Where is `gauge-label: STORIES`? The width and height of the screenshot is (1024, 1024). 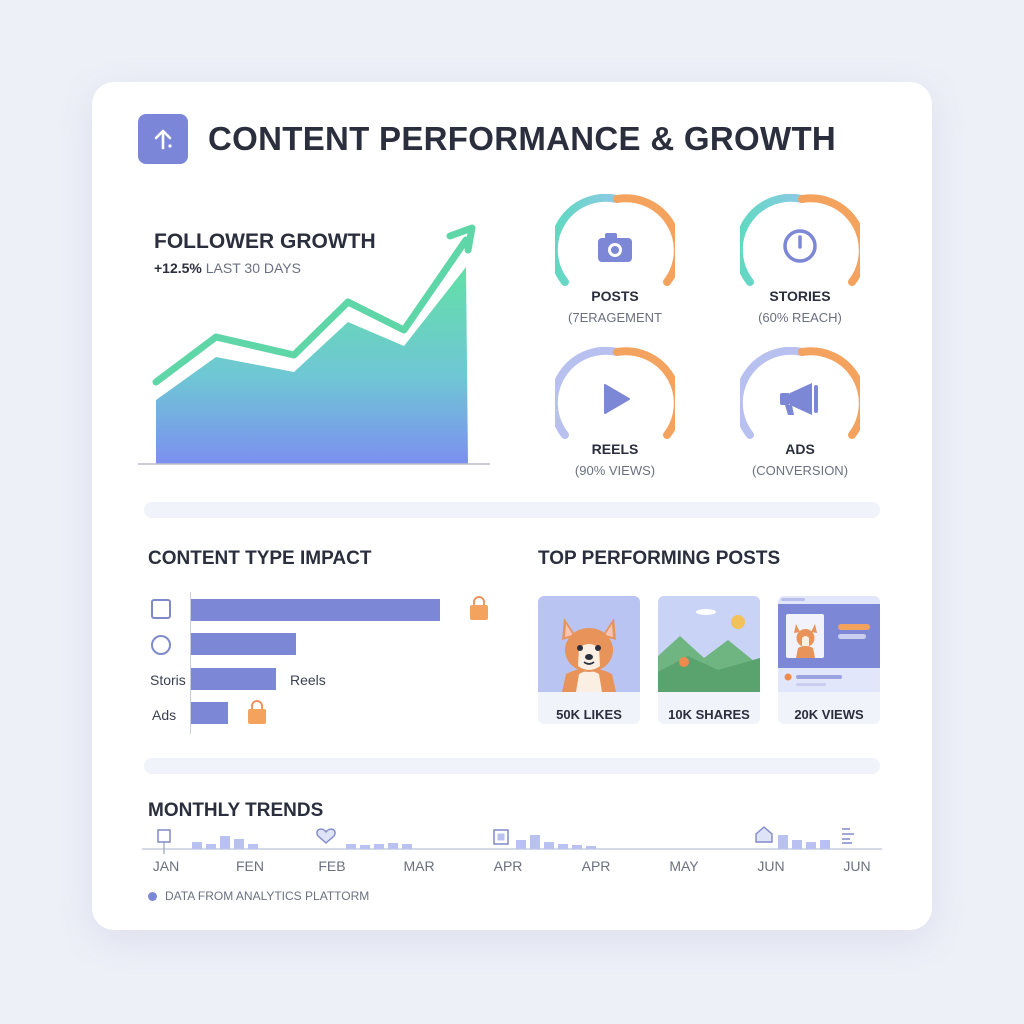 gauge-label: STORIES is located at coordinates (800, 296).